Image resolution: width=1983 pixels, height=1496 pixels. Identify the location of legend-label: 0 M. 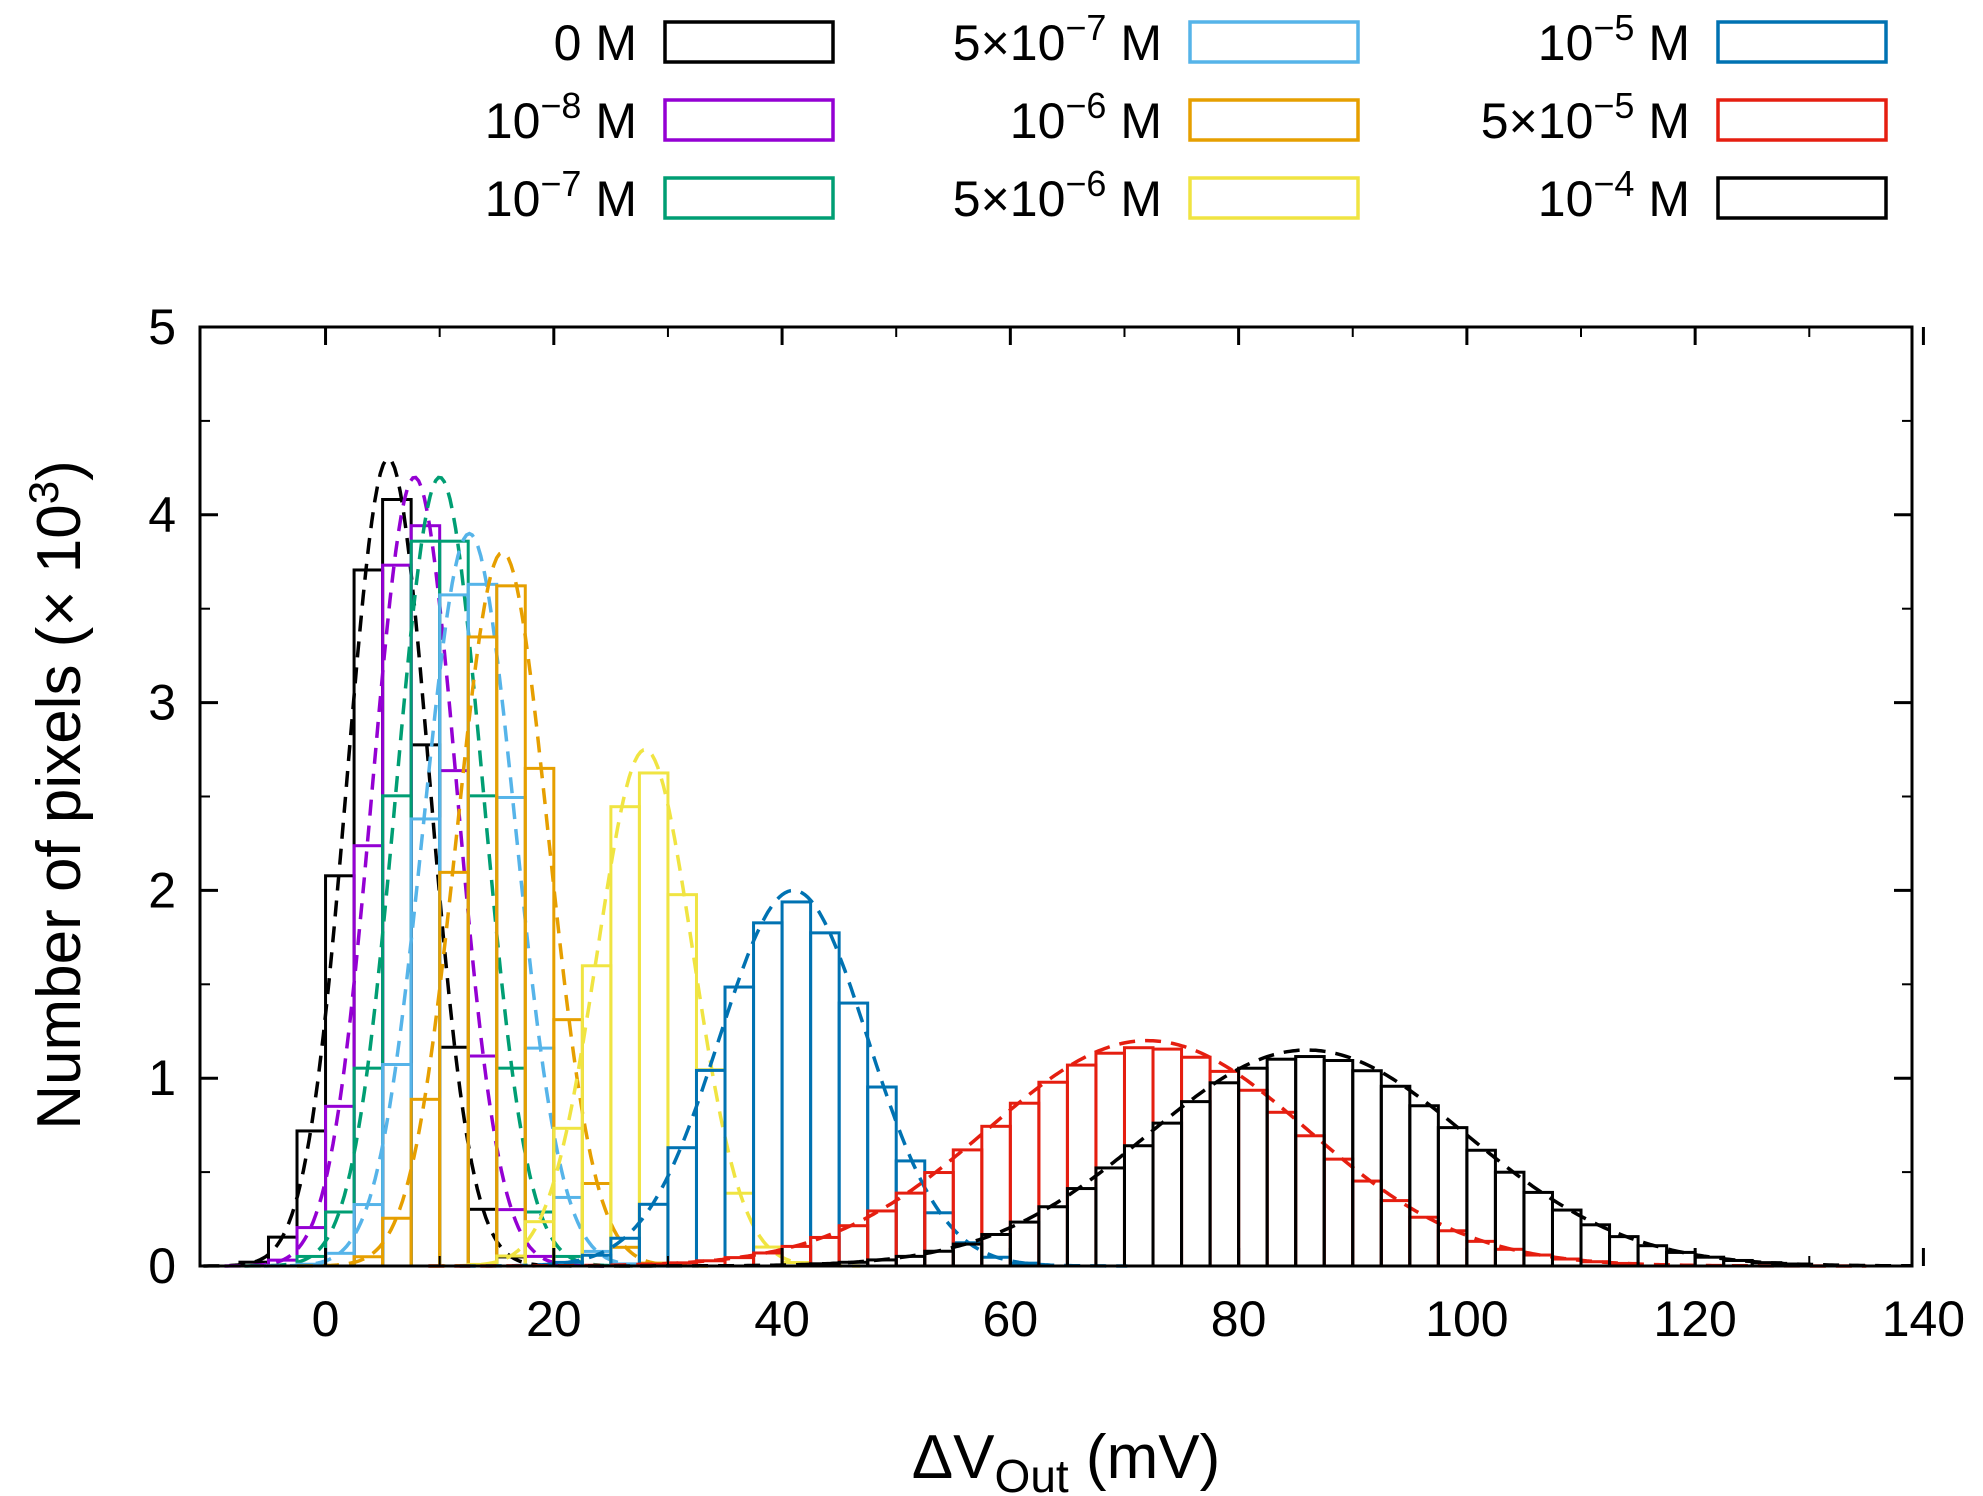
(595, 43).